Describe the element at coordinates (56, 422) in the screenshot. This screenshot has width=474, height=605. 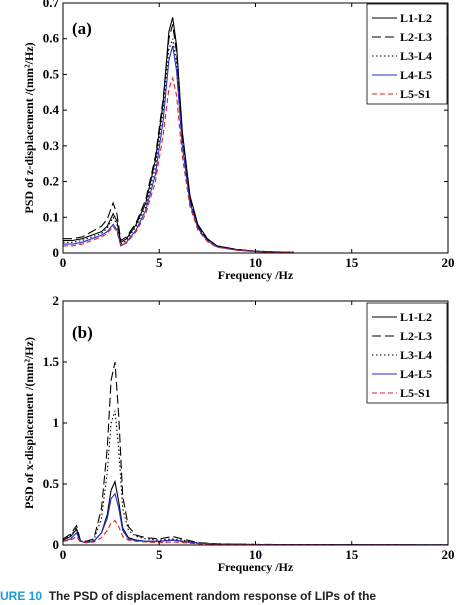
I see `y-tick-label: 1` at that location.